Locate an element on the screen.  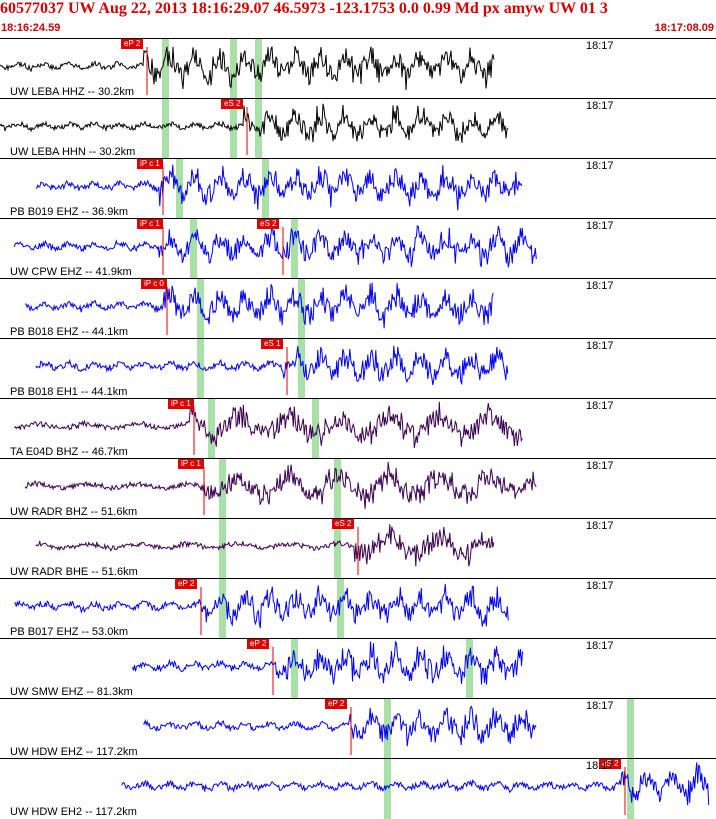
phase-pick-label: iP c 0 is located at coordinates (154, 284).